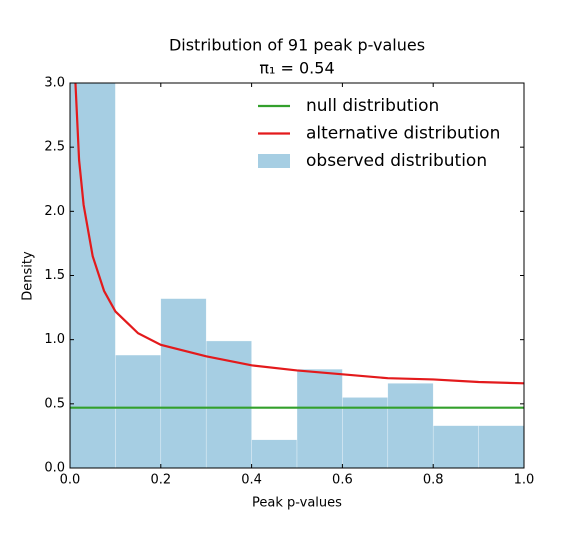 The height and width of the screenshot is (538, 583). I want to click on y-tick-label: 1.0, so click(54, 339).